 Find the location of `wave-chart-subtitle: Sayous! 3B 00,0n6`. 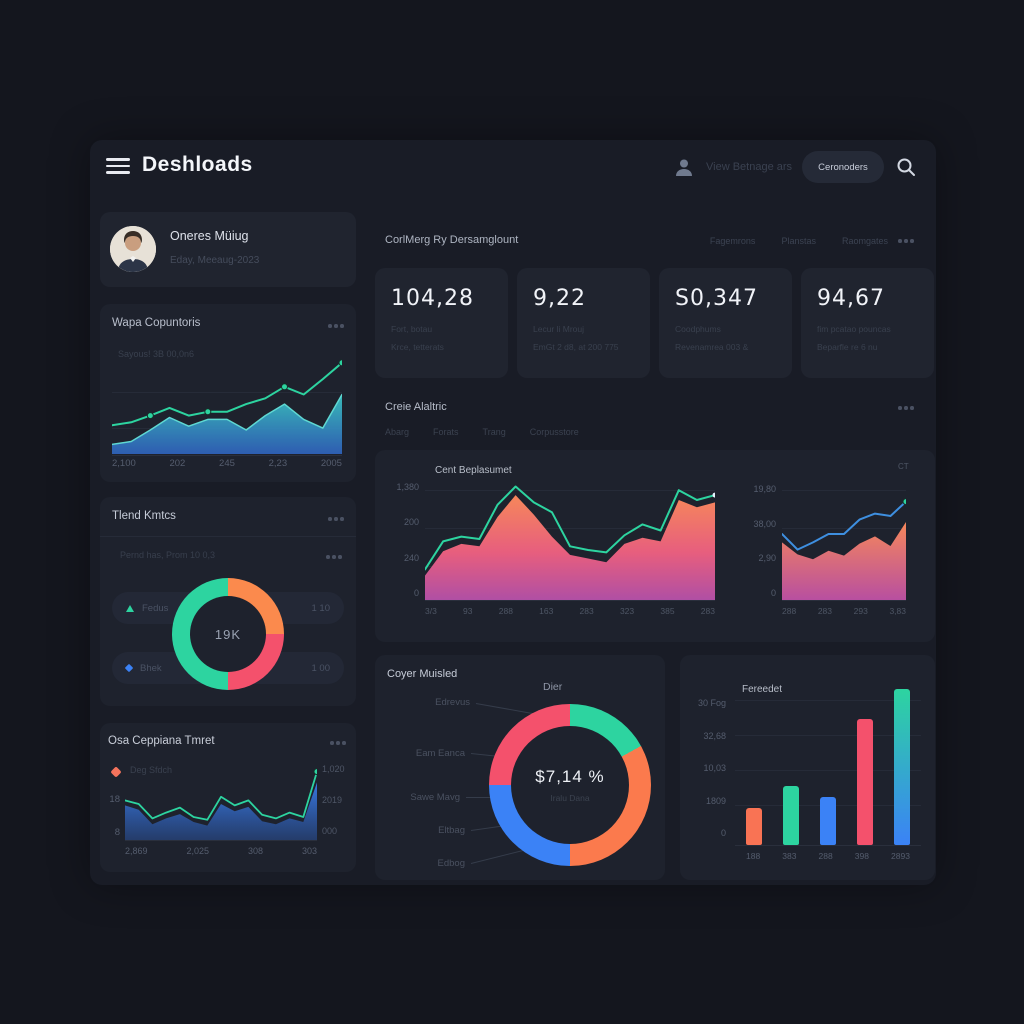

wave-chart-subtitle: Sayous! 3B 00,0n6 is located at coordinates (156, 354).